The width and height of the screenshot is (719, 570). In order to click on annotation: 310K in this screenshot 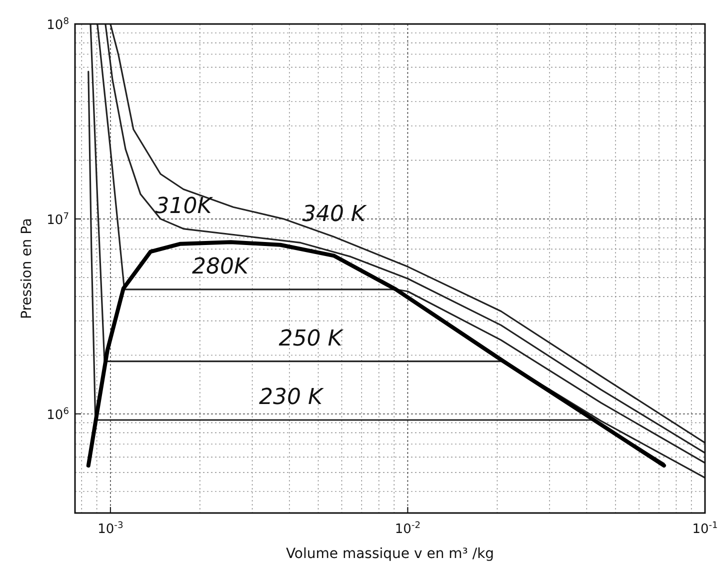, I will do `click(184, 206)`.